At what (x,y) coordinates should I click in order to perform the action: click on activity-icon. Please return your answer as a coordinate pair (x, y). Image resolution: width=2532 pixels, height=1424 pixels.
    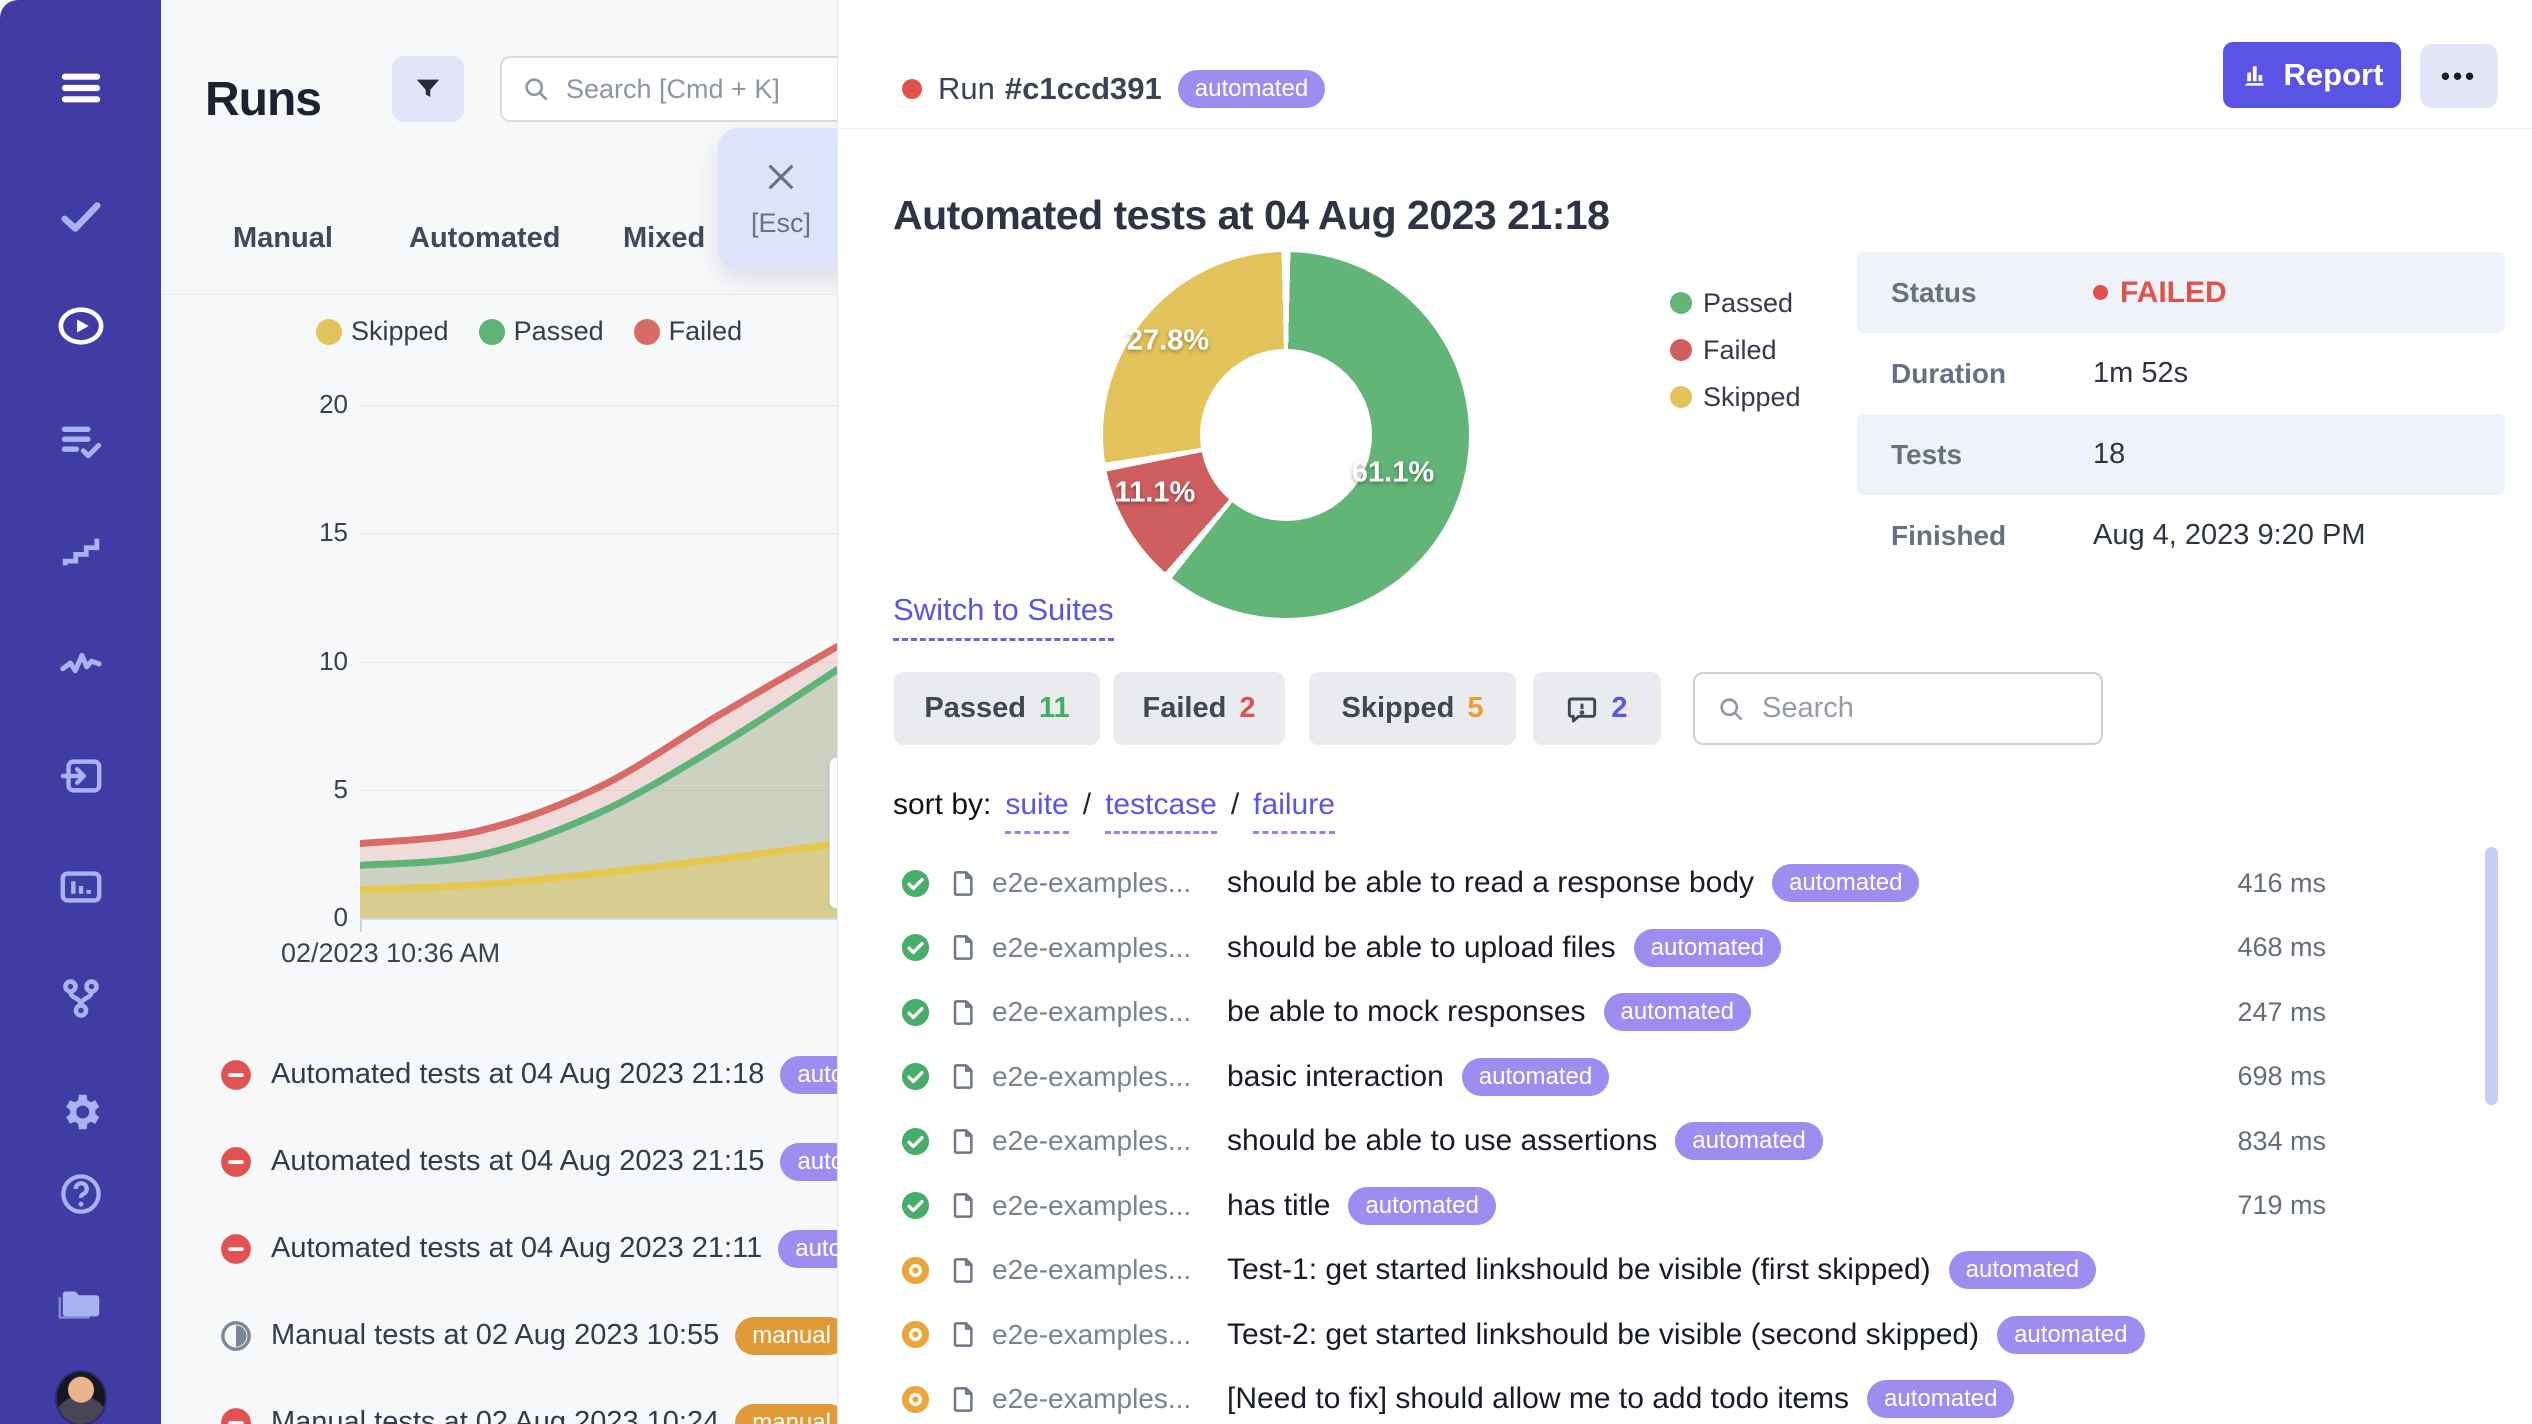
    Looking at the image, I should click on (80, 663).